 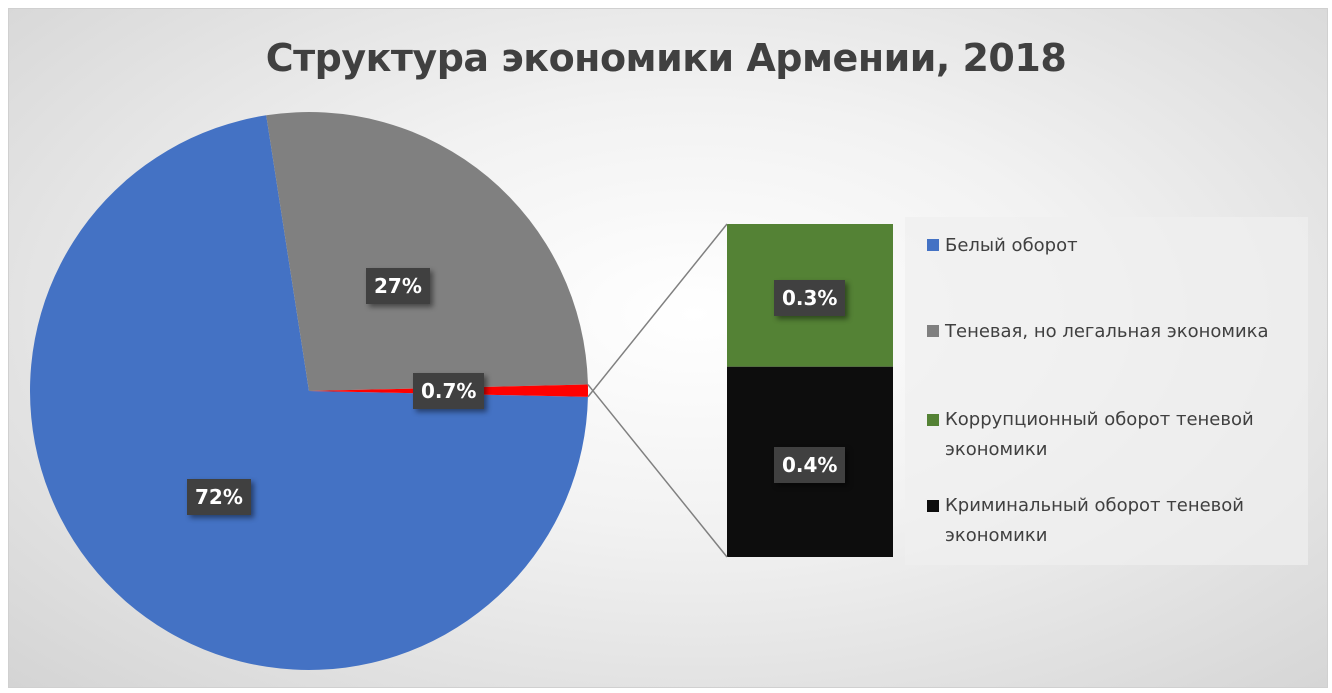 I want to click on legend-label: Белый оборот, so click(x=1011, y=245).